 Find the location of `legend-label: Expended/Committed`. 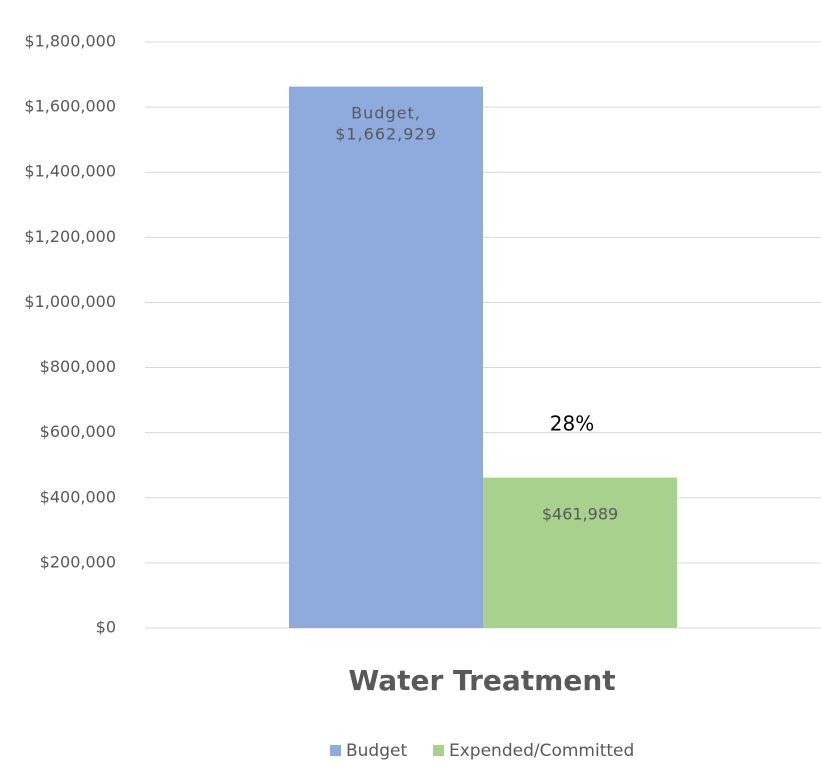

legend-label: Expended/Committed is located at coordinates (541, 751).